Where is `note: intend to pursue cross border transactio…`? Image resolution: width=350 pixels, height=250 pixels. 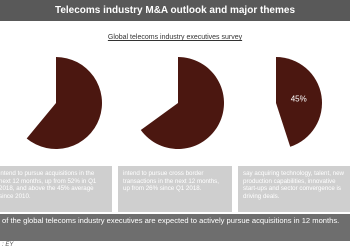
note: intend to pursue cross border transactio… is located at coordinates (175, 189).